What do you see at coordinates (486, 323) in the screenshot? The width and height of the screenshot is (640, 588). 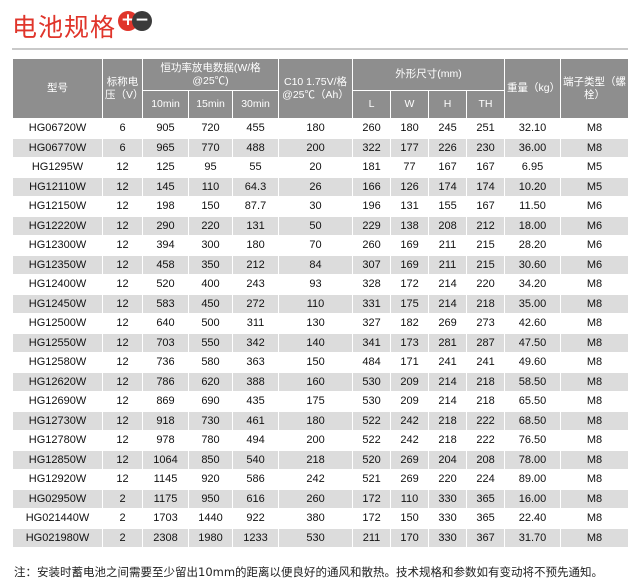 I see `cell-total-height: 273` at bounding box center [486, 323].